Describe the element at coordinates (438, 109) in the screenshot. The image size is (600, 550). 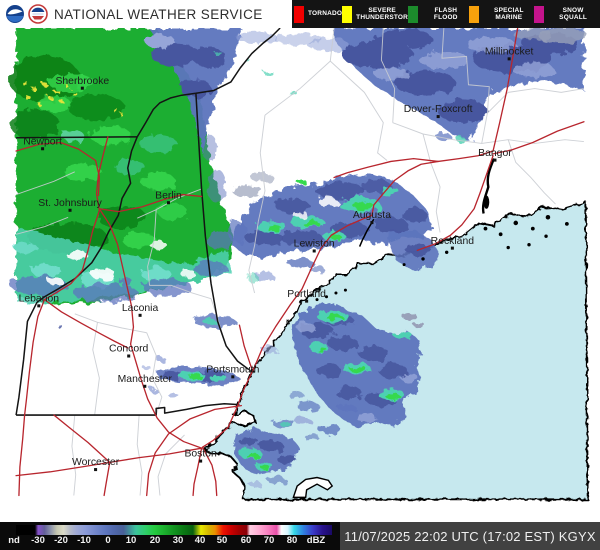
I see `city-label-dover-foxcroft: Dover-Foxcroft` at that location.